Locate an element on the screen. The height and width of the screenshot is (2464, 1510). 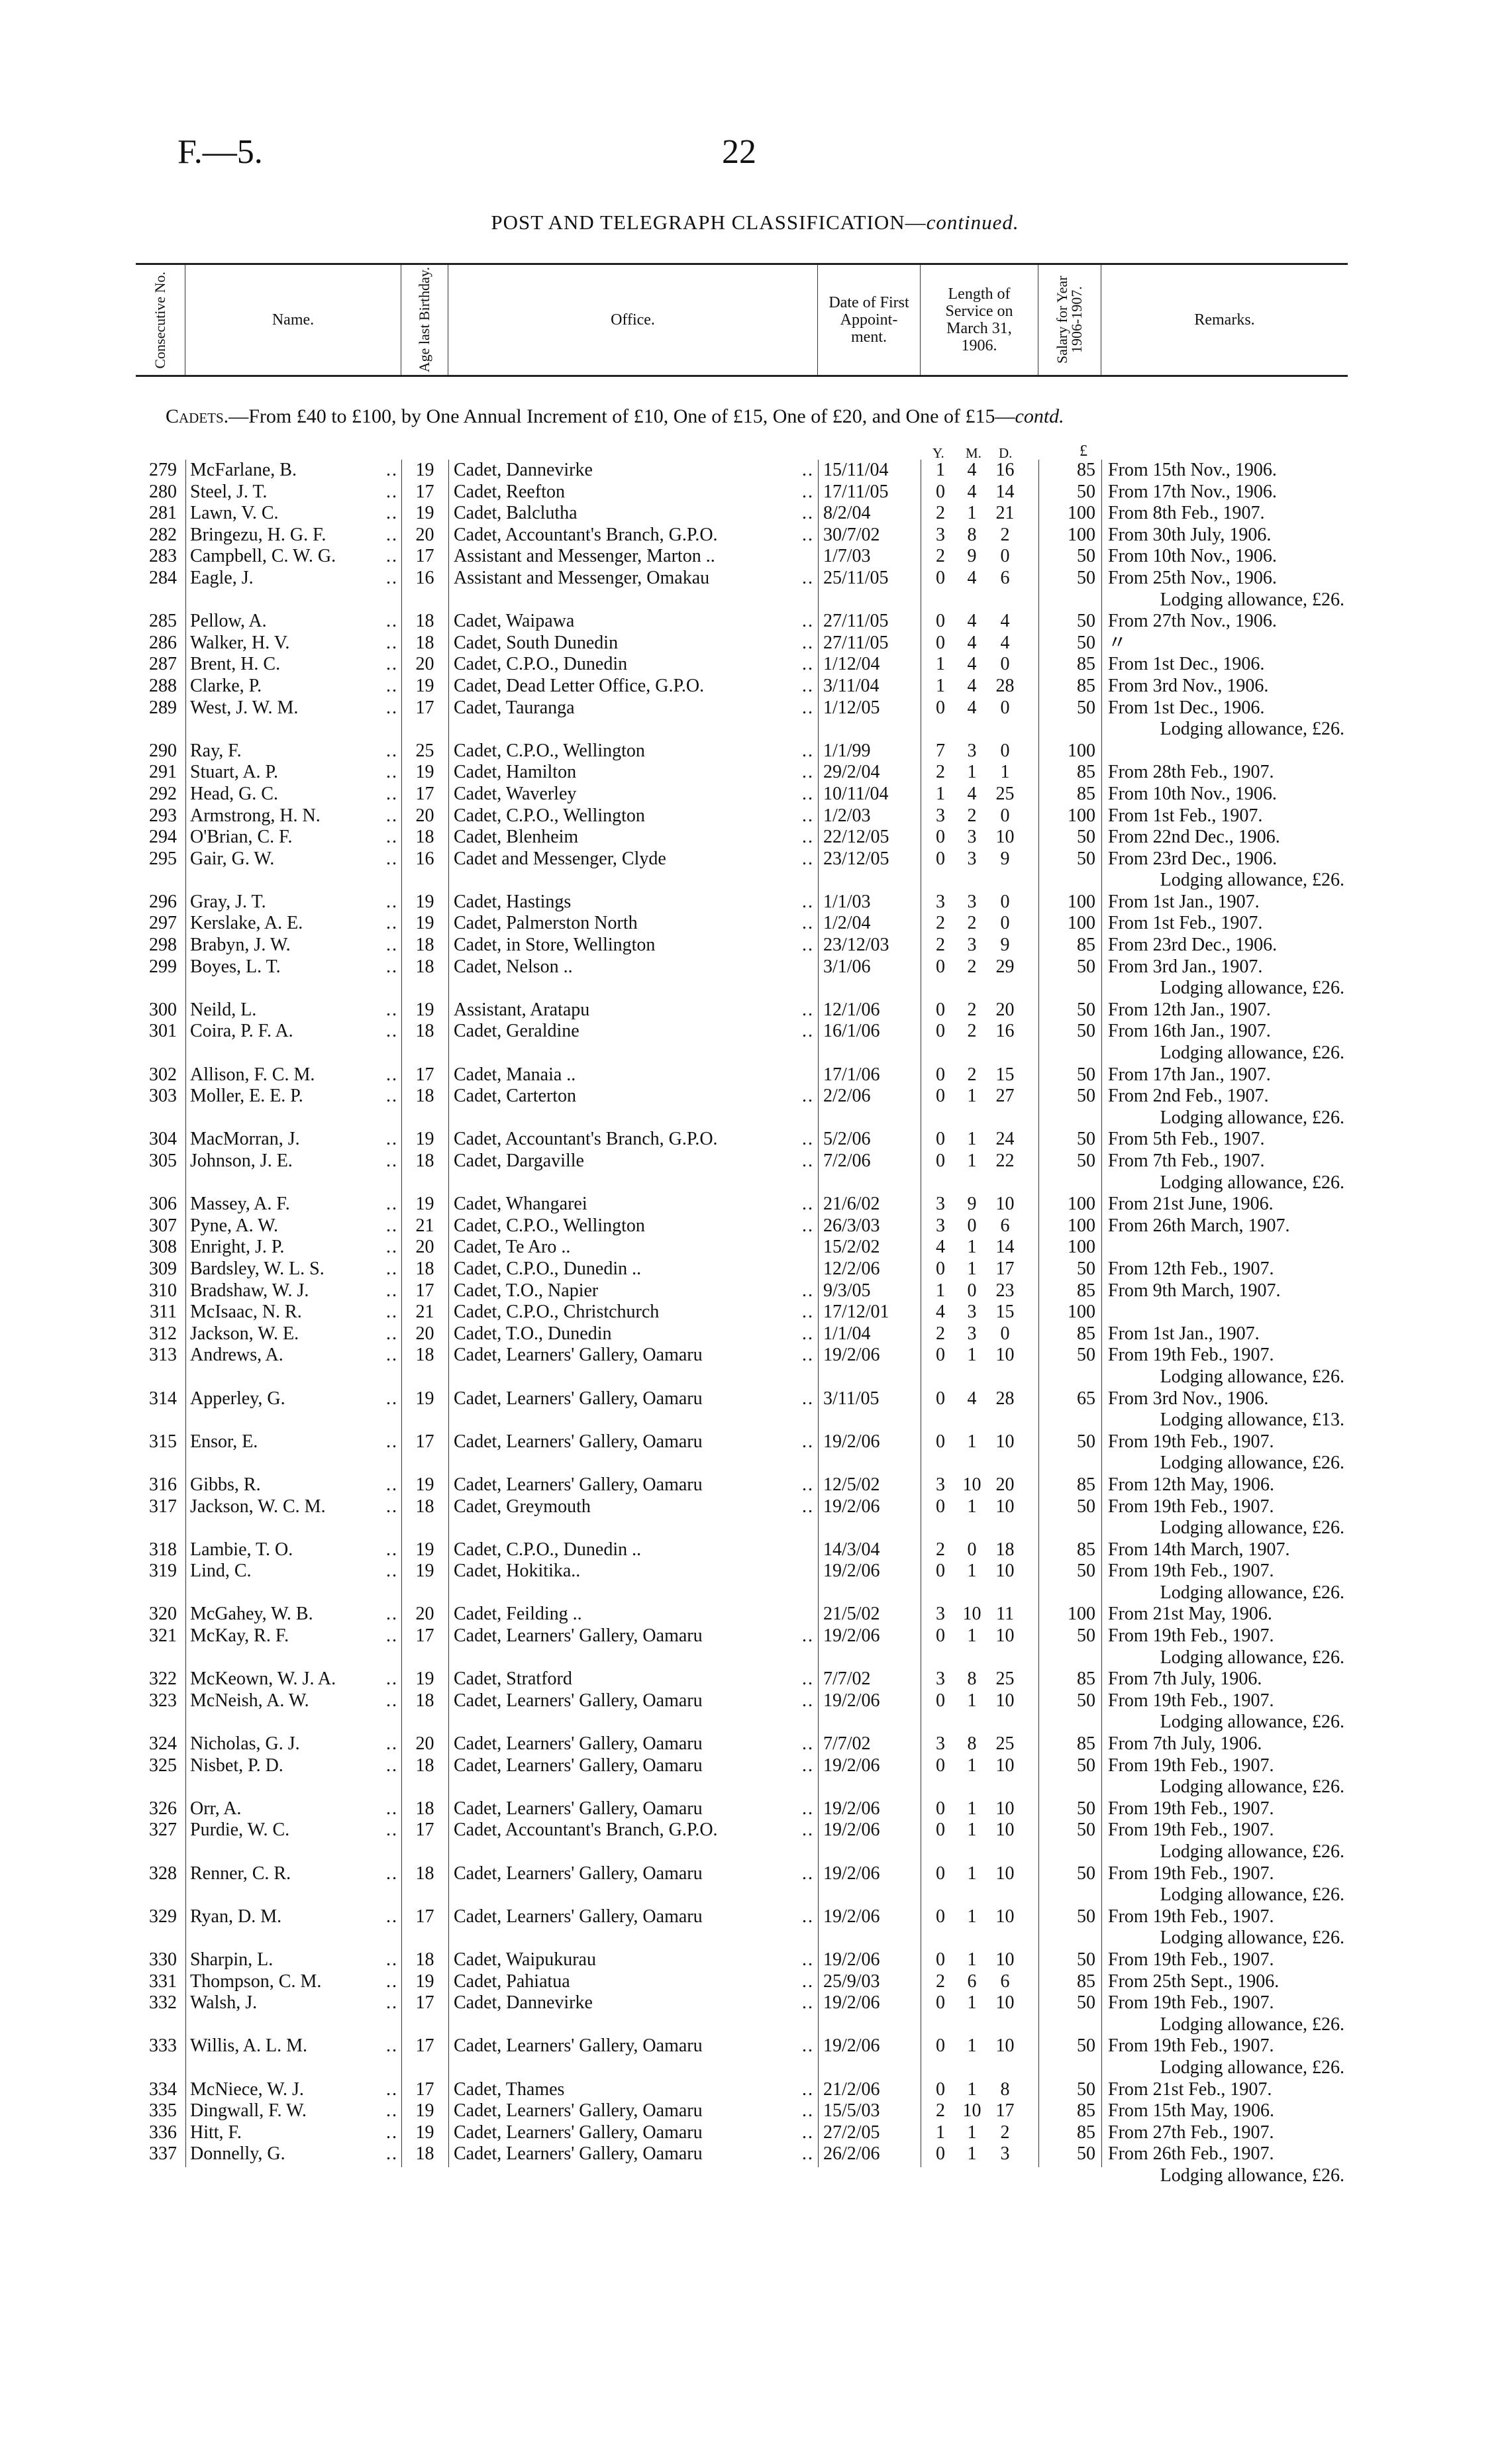
unit-pound: £ is located at coordinates (1083, 451).